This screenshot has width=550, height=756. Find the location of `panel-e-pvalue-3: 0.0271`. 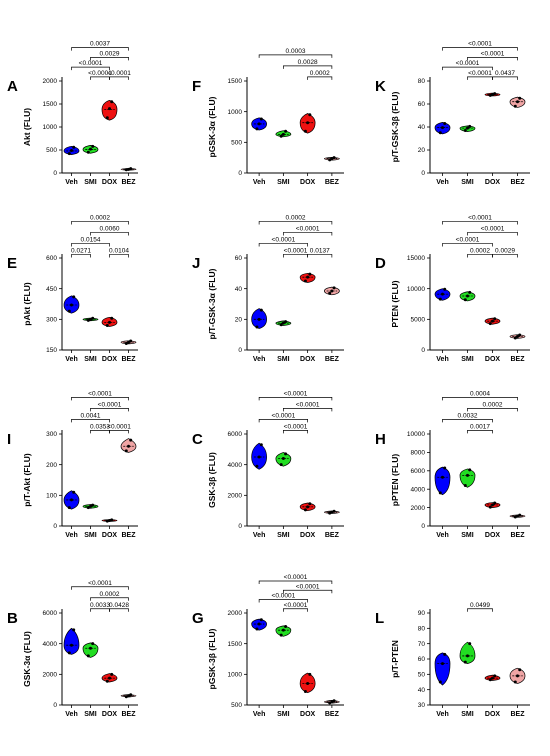

panel-e-pvalue-3: 0.0271 is located at coordinates (81, 250).